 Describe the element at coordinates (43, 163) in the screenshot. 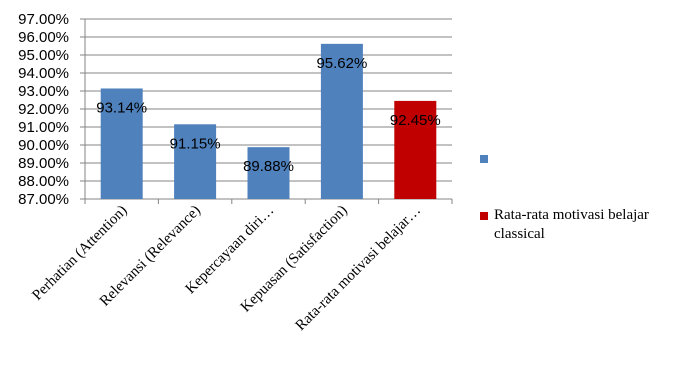

I see `y-tick-label: 89.00%` at that location.